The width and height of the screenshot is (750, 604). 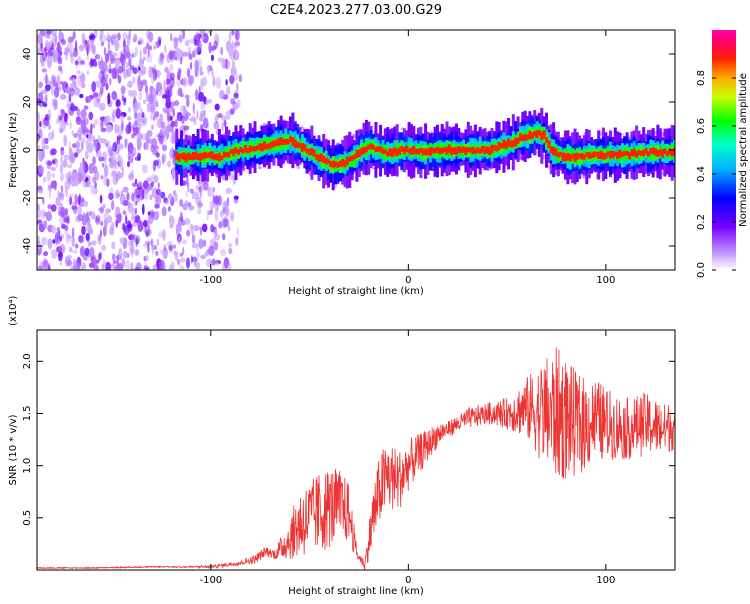 I want to click on y-tick-label: 0, so click(x=27, y=150).